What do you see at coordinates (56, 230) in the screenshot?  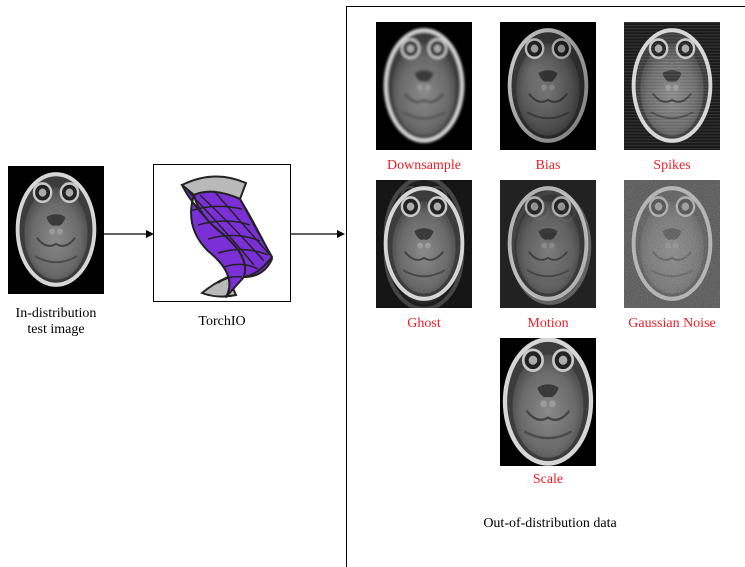 I see `input-mri-image` at bounding box center [56, 230].